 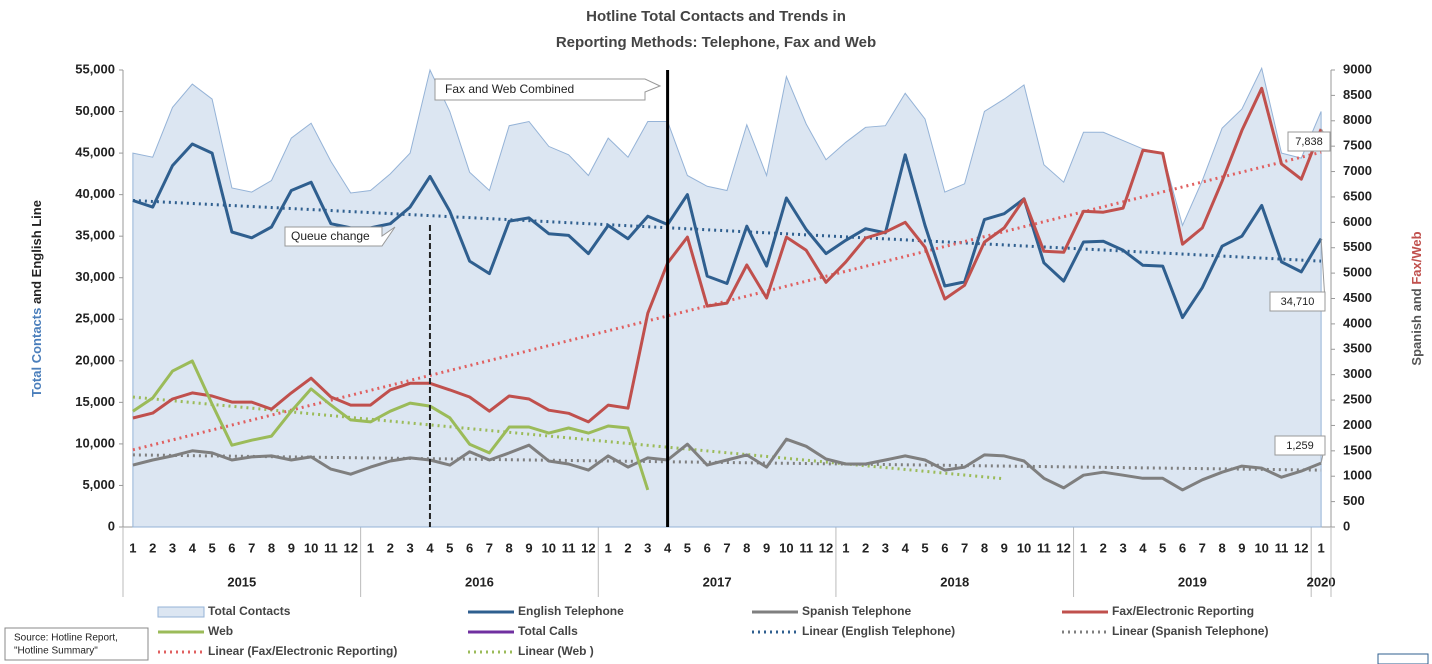 I want to click on source-box, so click(x=76, y=644).